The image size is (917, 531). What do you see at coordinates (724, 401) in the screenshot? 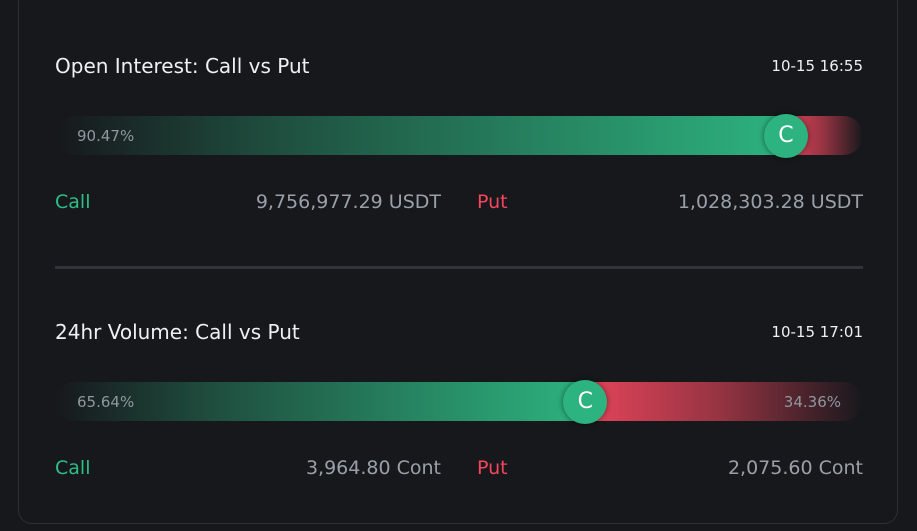
I see `put-segment` at bounding box center [724, 401].